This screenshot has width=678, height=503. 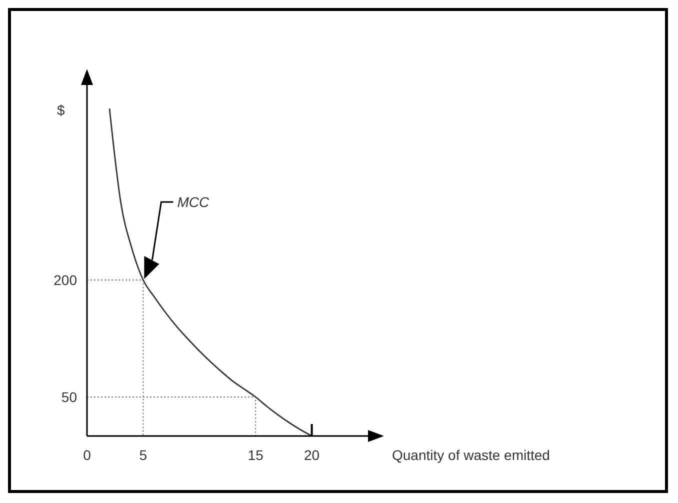 What do you see at coordinates (69, 397) in the screenshot?
I see `y-tick-label: 50` at bounding box center [69, 397].